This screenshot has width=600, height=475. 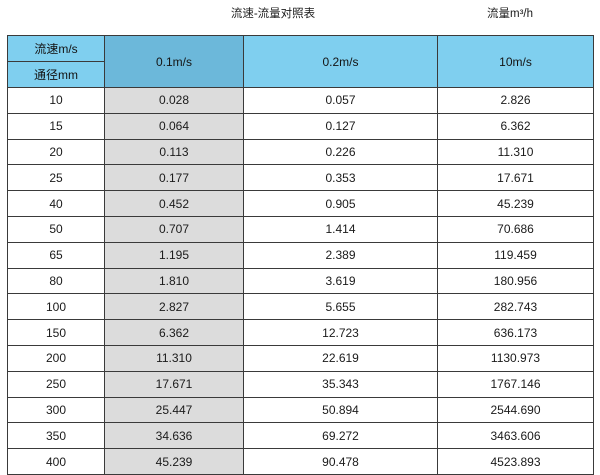 I want to click on cell-flow-10ms: 636.173, so click(x=515, y=332).